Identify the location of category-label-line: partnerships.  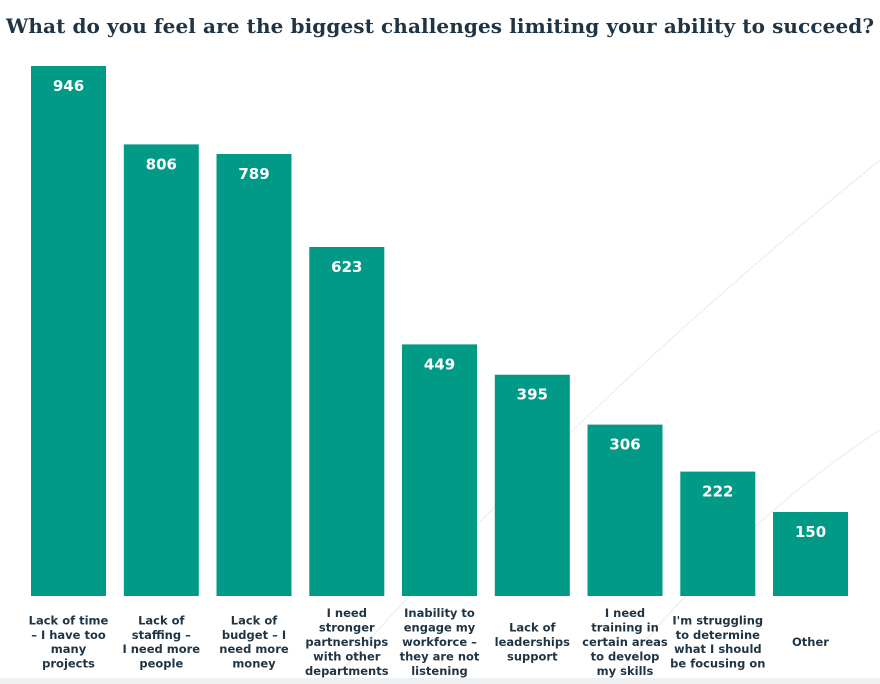
(346, 642).